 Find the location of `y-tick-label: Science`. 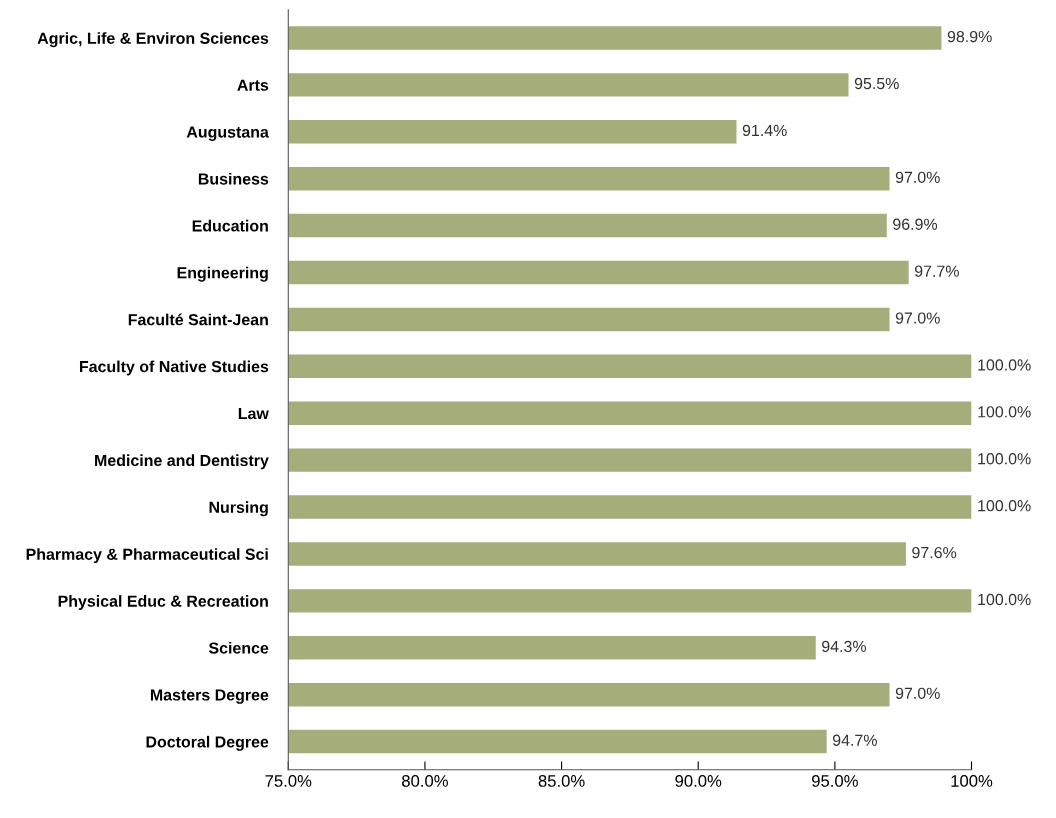

y-tick-label: Science is located at coordinates (238, 647).